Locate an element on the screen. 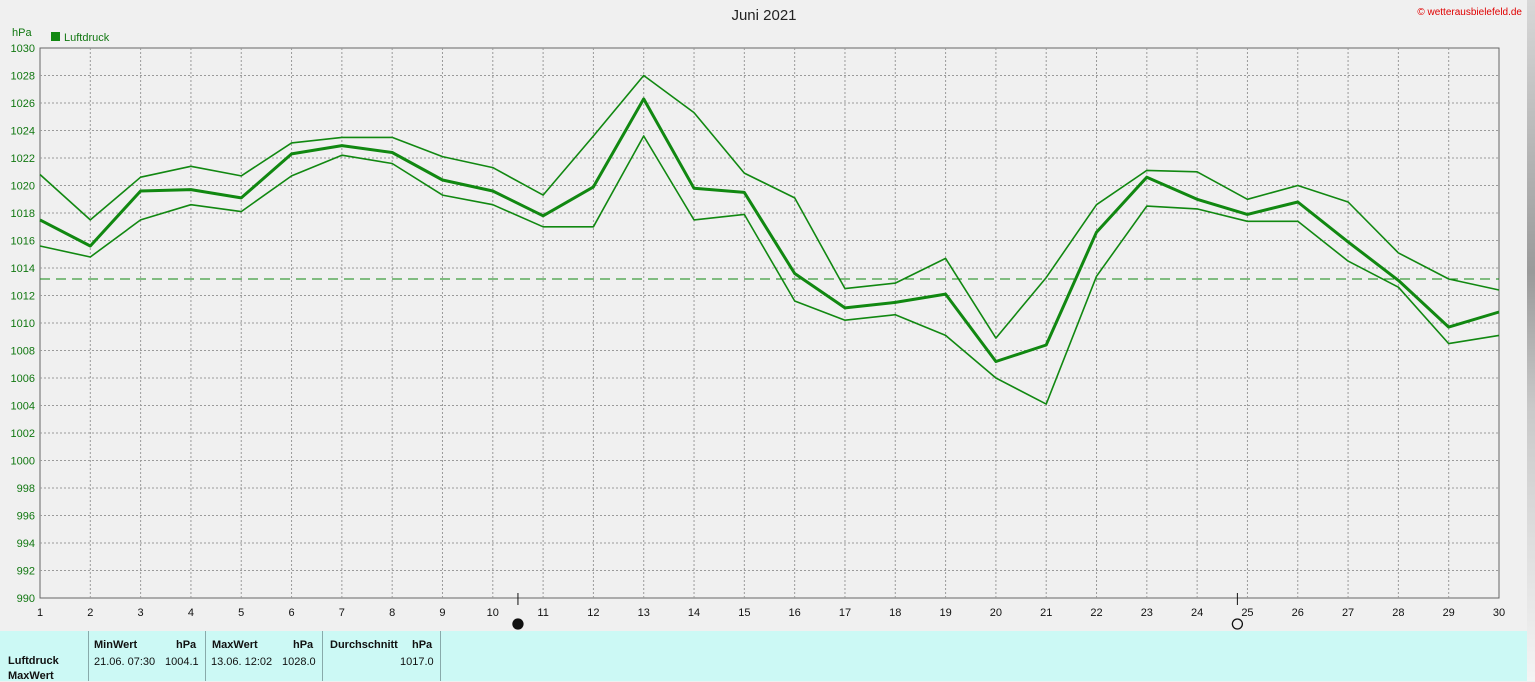 Image resolution: width=1535 pixels, height=682 pixels. y-tick-label: 1004 is located at coordinates (23, 407).